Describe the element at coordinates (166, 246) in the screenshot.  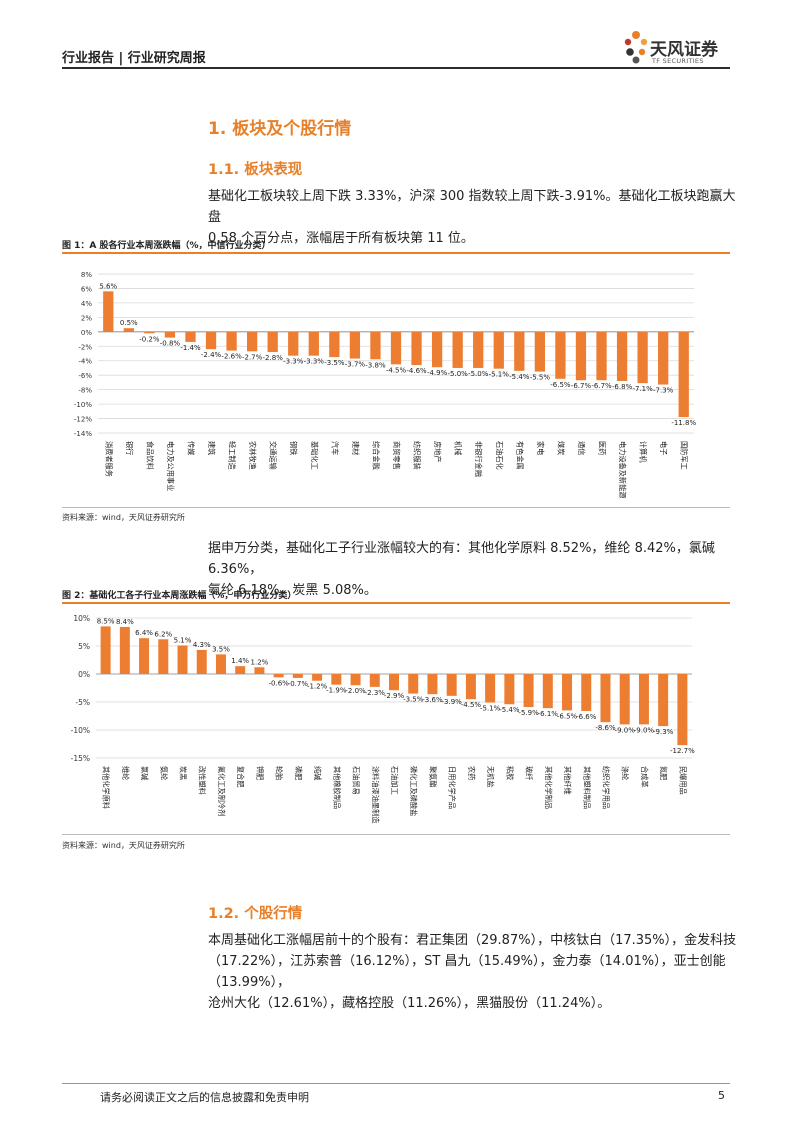
I see `figure-1-caption: 图 1：A 股各行业本周涨跌幅（%，中信行业分类）` at that location.